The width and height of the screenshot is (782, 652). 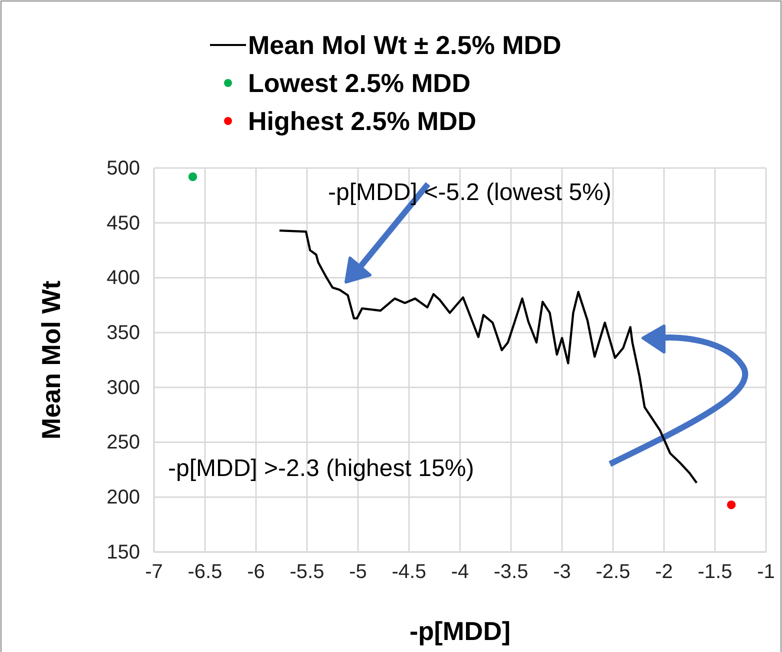 I want to click on y-tick-label: 450, so click(x=123, y=223).